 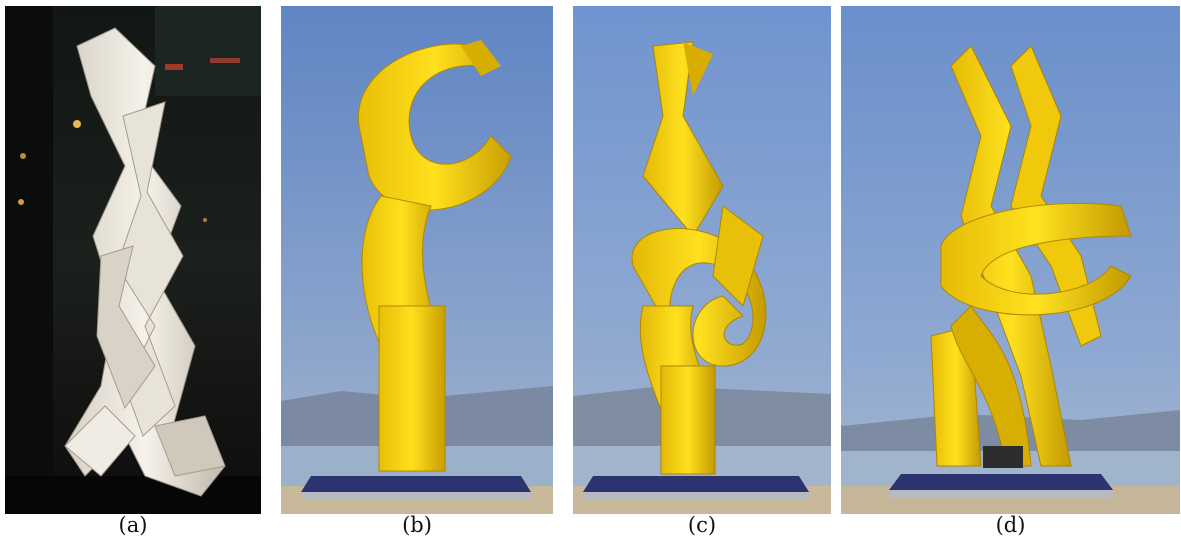 I want to click on panel-caption-d: (d), so click(x=1010, y=525).